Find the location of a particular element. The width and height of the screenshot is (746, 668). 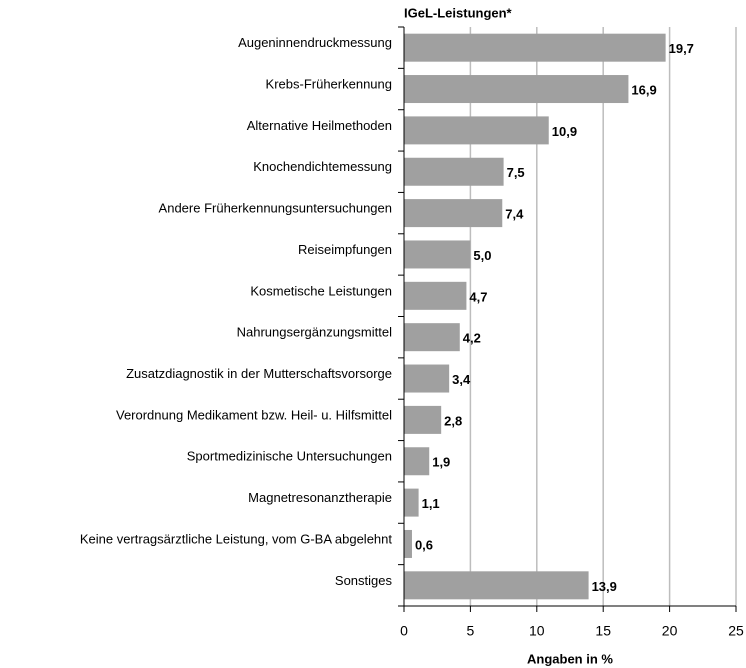

x-tick-label: 15 is located at coordinates (603, 631).